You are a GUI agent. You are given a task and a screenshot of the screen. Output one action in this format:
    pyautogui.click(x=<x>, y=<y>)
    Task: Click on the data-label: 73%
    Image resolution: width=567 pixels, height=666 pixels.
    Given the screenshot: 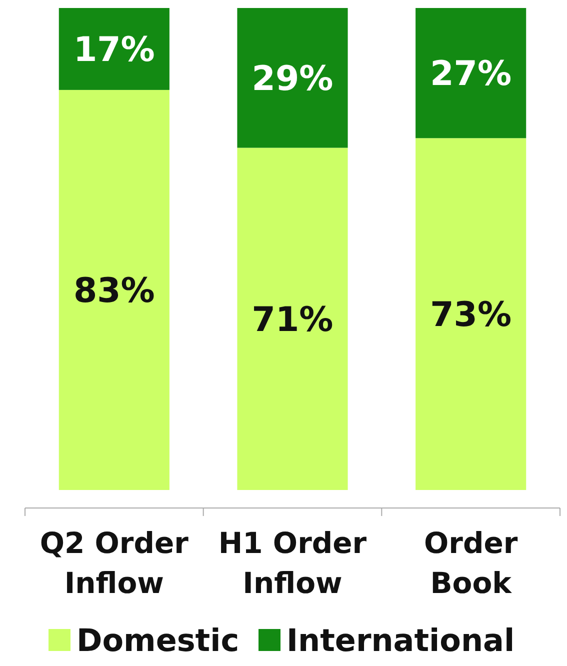 What is the action you would take?
    pyautogui.click(x=471, y=314)
    